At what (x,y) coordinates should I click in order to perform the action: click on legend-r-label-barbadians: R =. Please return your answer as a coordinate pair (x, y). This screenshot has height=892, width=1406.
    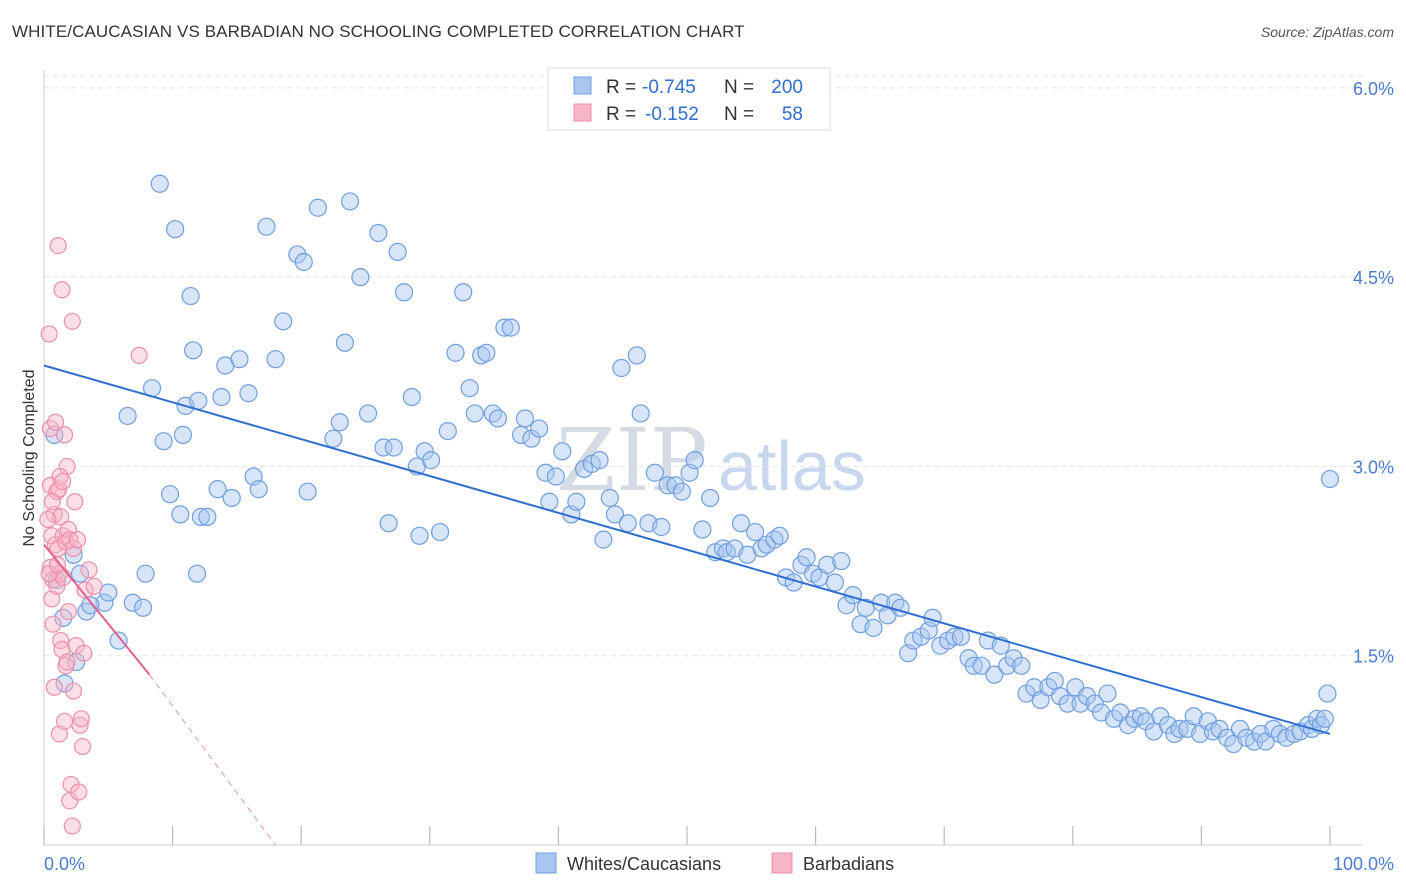
    Looking at the image, I should click on (621, 114).